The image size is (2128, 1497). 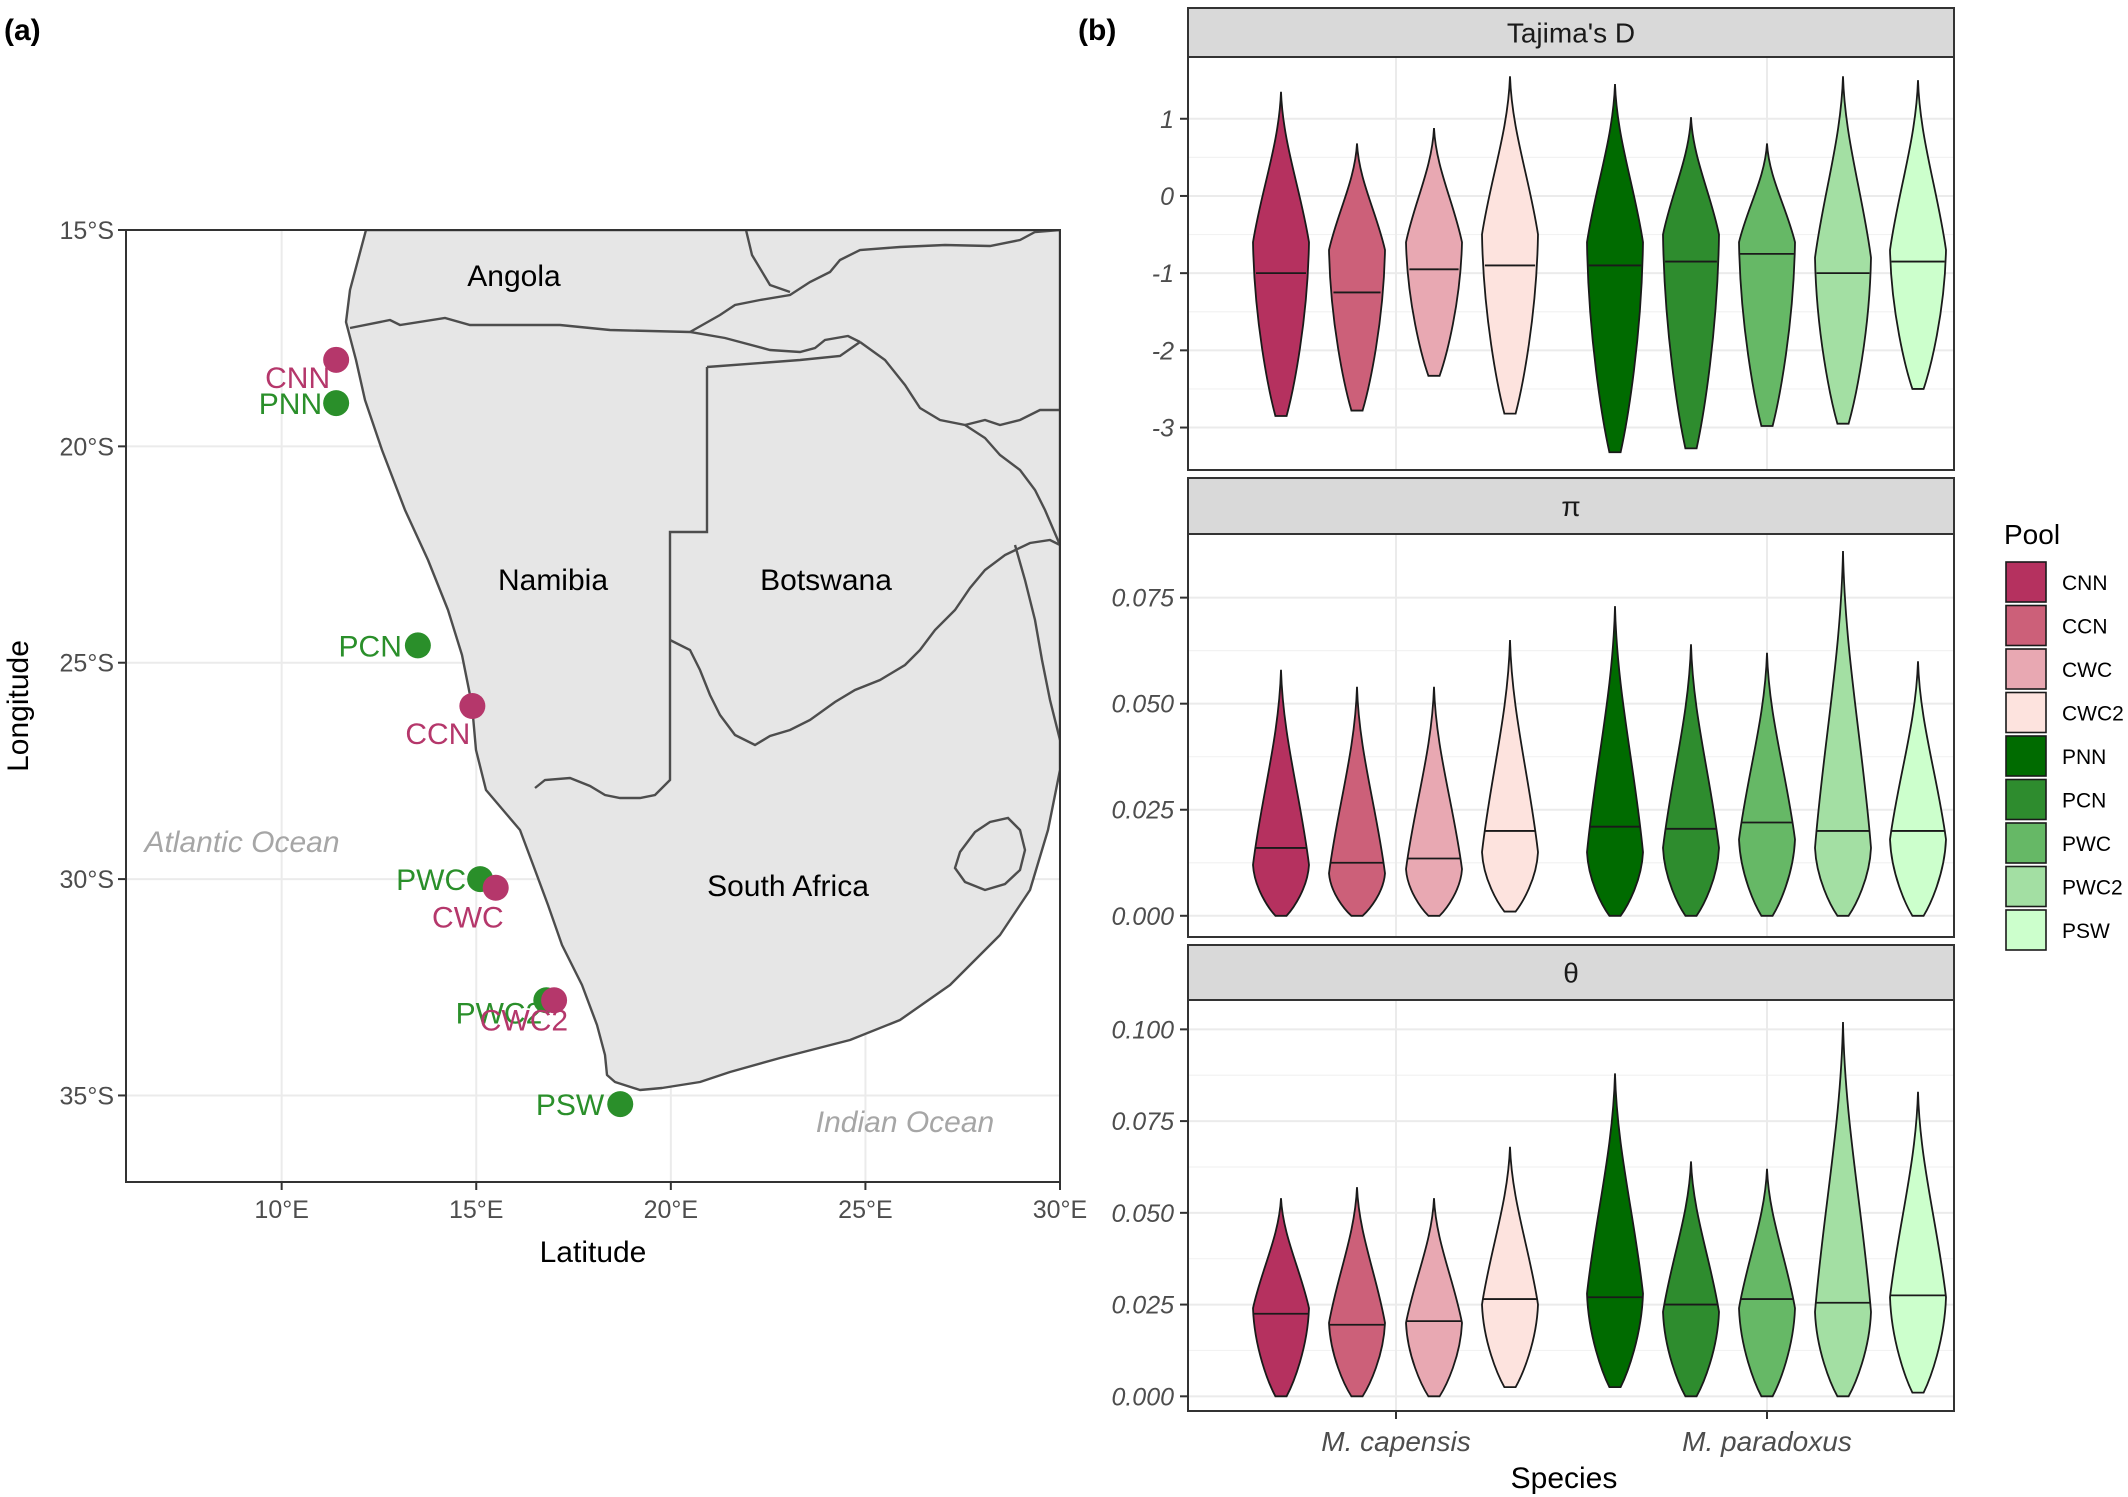 What do you see at coordinates (2026, 669) in the screenshot?
I see `legend-key-cwc` at bounding box center [2026, 669].